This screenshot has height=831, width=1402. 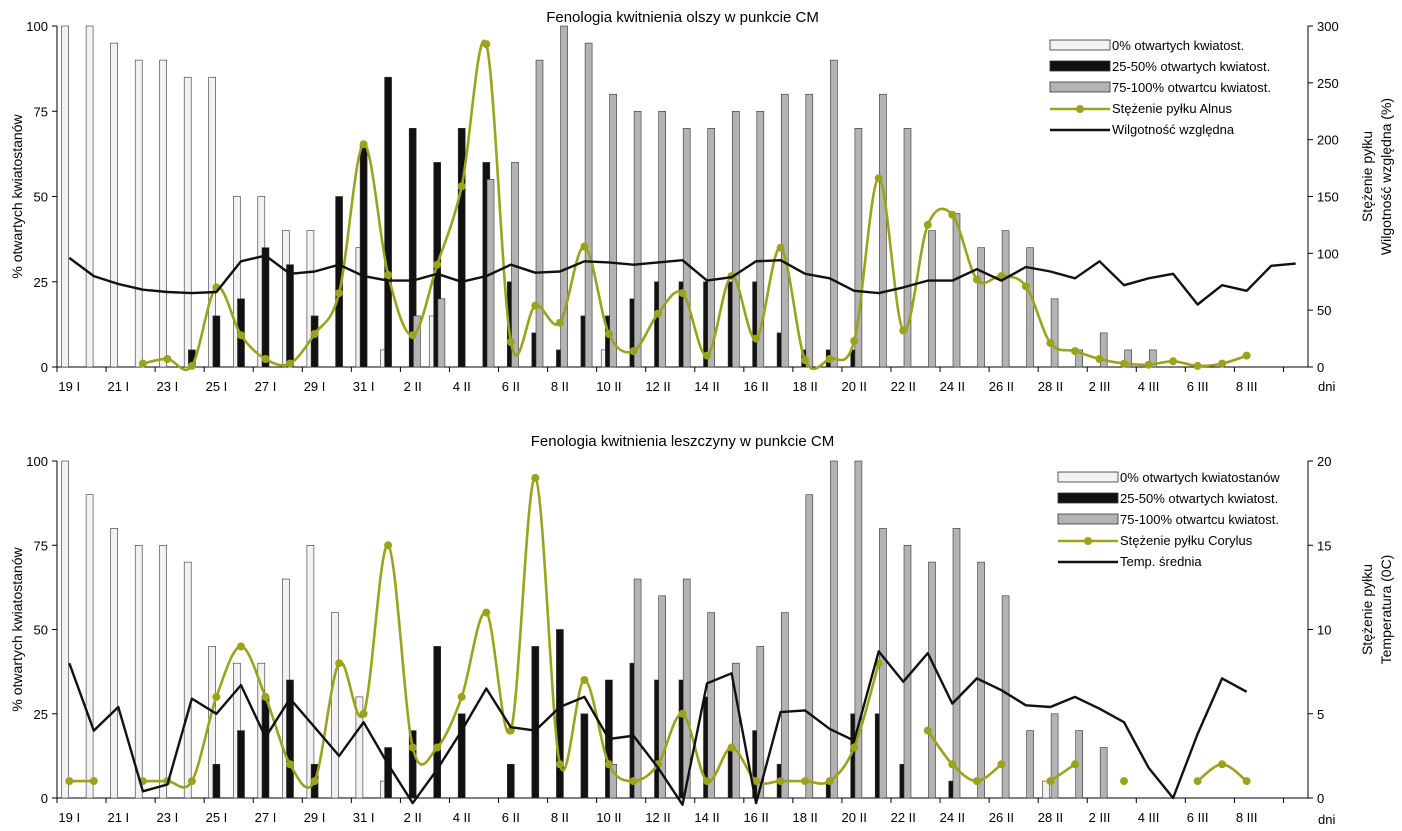 What do you see at coordinates (1200, 477) in the screenshot?
I see `legend-label: 0% otwartych kwiatostanów` at bounding box center [1200, 477].